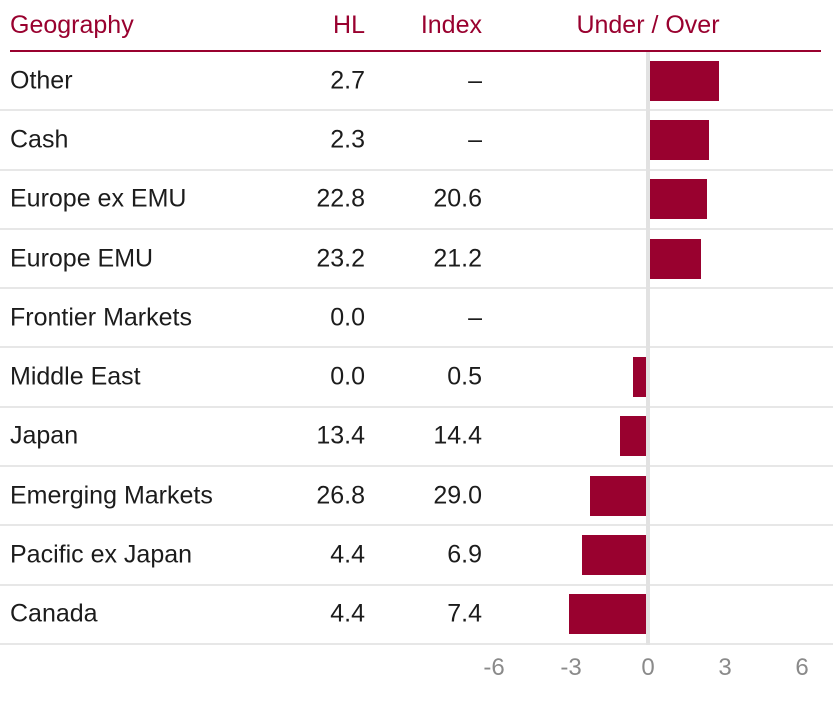 The height and width of the screenshot is (703, 833). What do you see at coordinates (725, 667) in the screenshot?
I see `x-axis-tick: 3` at bounding box center [725, 667].